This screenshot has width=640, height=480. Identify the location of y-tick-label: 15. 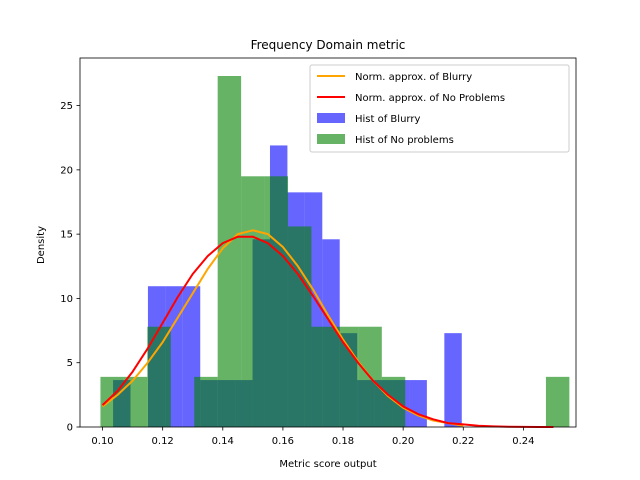
(66, 235).